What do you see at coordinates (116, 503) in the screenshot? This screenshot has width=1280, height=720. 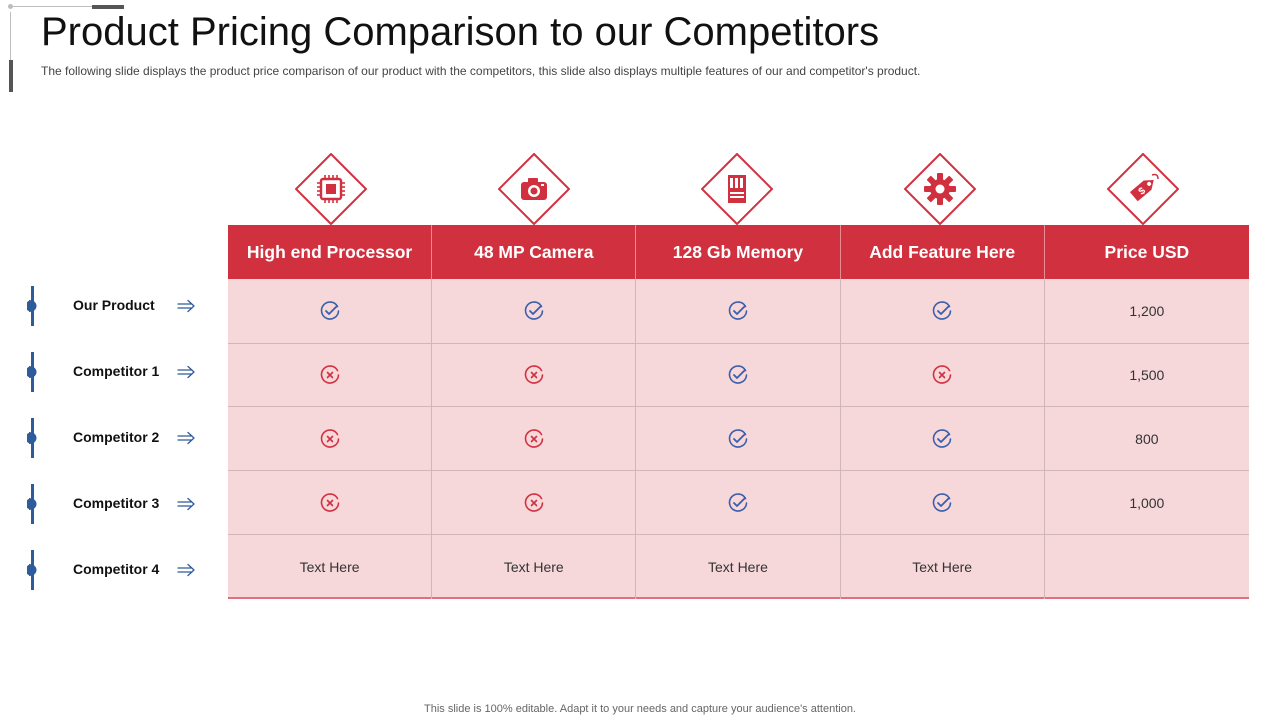 I see `row-name: Competitor 3` at bounding box center [116, 503].